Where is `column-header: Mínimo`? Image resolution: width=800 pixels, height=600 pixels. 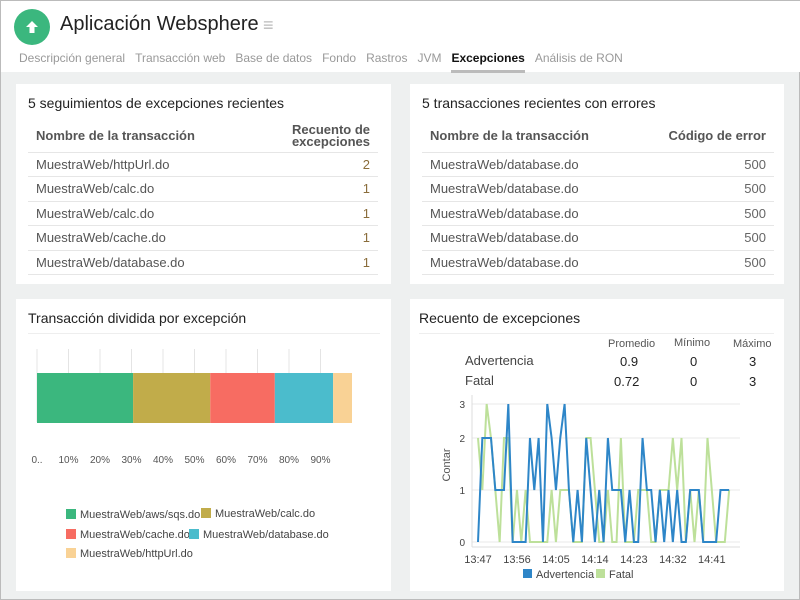 column-header: Mínimo is located at coordinates (692, 343).